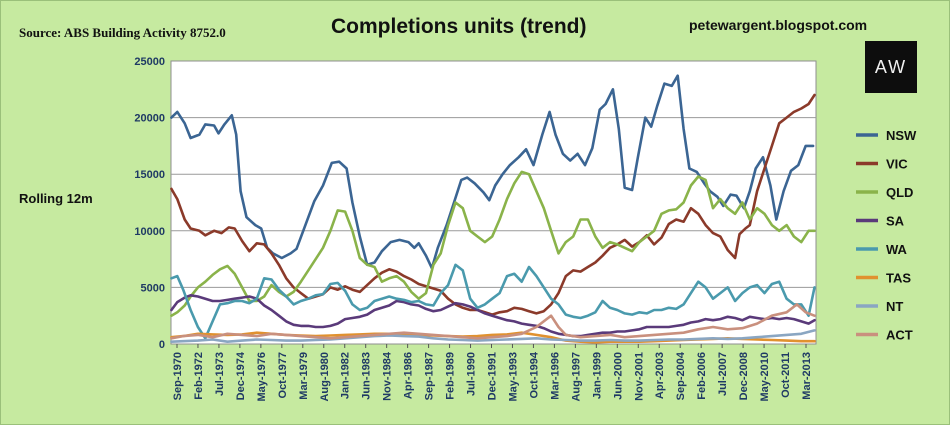 The image size is (950, 425). Describe the element at coordinates (149, 232) in the screenshot. I see `y-tick-label: 10000` at that location.